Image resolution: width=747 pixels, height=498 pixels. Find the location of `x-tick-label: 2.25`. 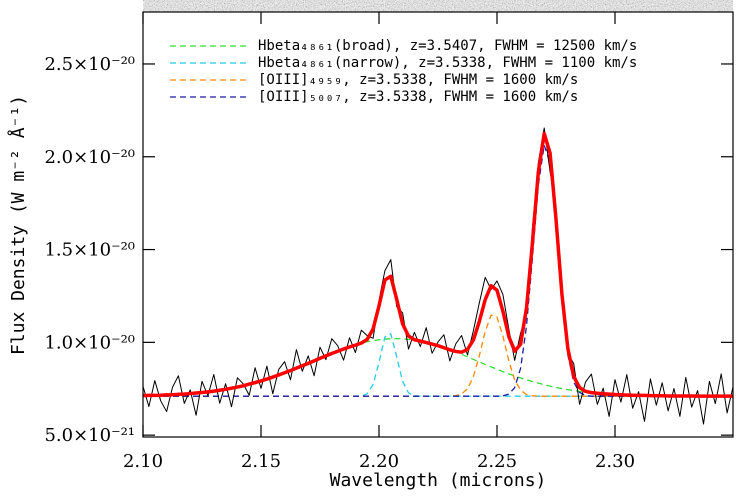

x-tick-label: 2.25 is located at coordinates (497, 461).